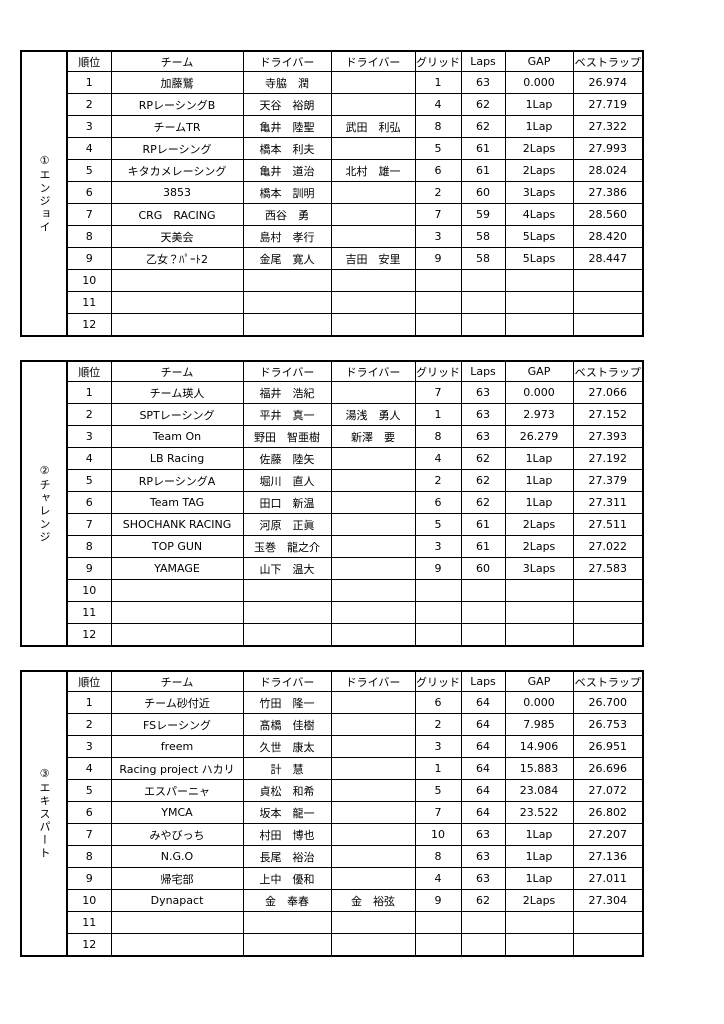  Describe the element at coordinates (332, 258) in the screenshot. I see `result-row: 9 乙女？ﾊﾟｰﾄ2 金尾 寛人 吉田 安里 9 58 5Laps 28.447` at that location.